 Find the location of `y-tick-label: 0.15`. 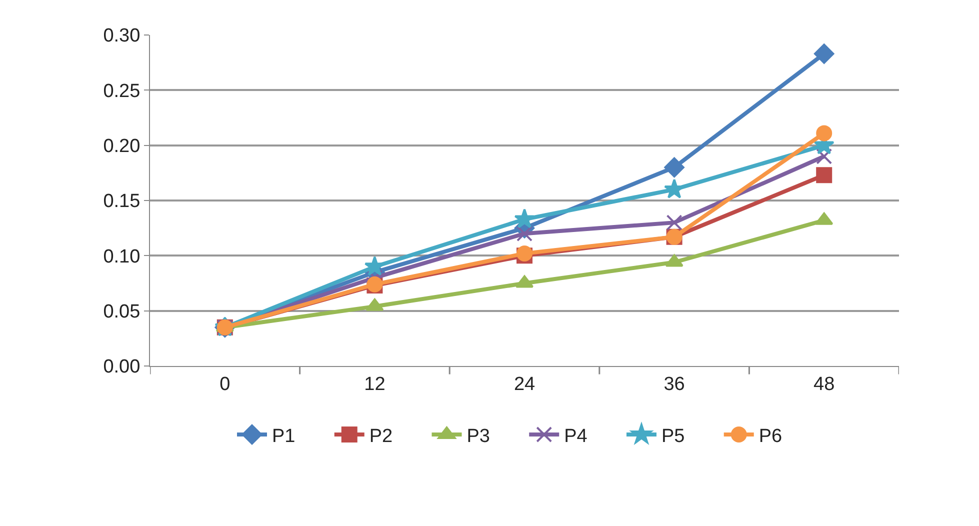

y-tick-label: 0.15 is located at coordinates (121, 201).